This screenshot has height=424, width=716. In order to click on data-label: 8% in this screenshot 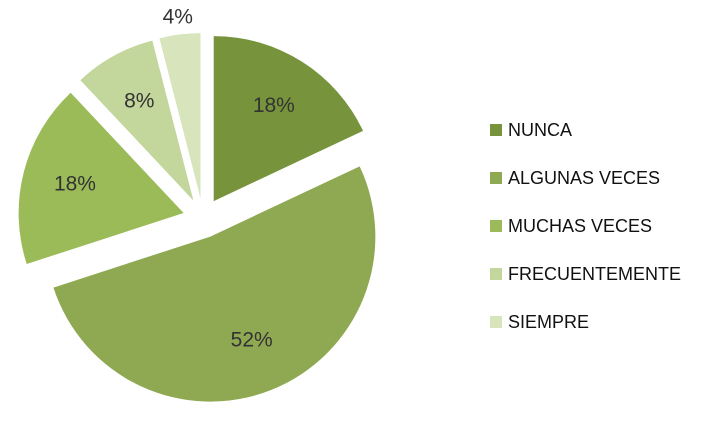, I will do `click(139, 101)`.